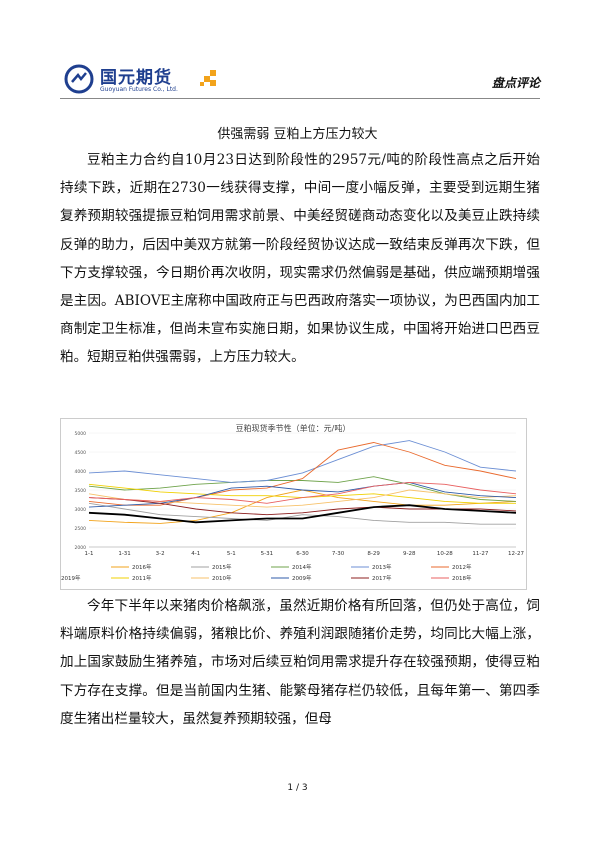  I want to click on y-tick-label: 3500, so click(81, 491).